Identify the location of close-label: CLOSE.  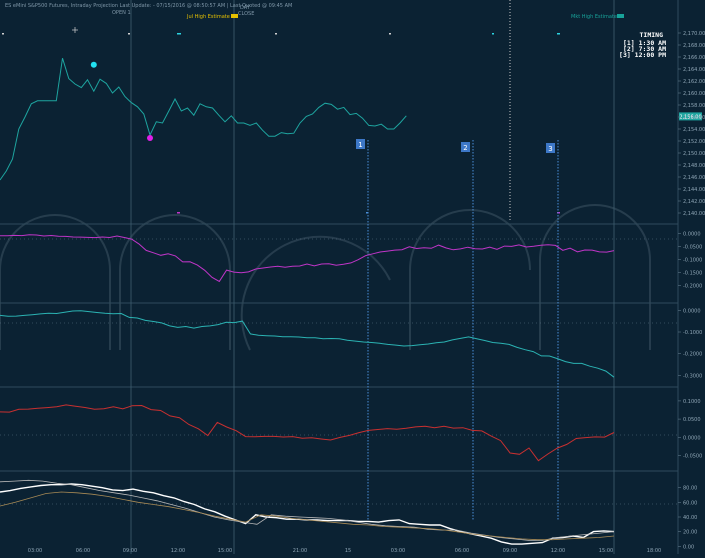
(246, 14).